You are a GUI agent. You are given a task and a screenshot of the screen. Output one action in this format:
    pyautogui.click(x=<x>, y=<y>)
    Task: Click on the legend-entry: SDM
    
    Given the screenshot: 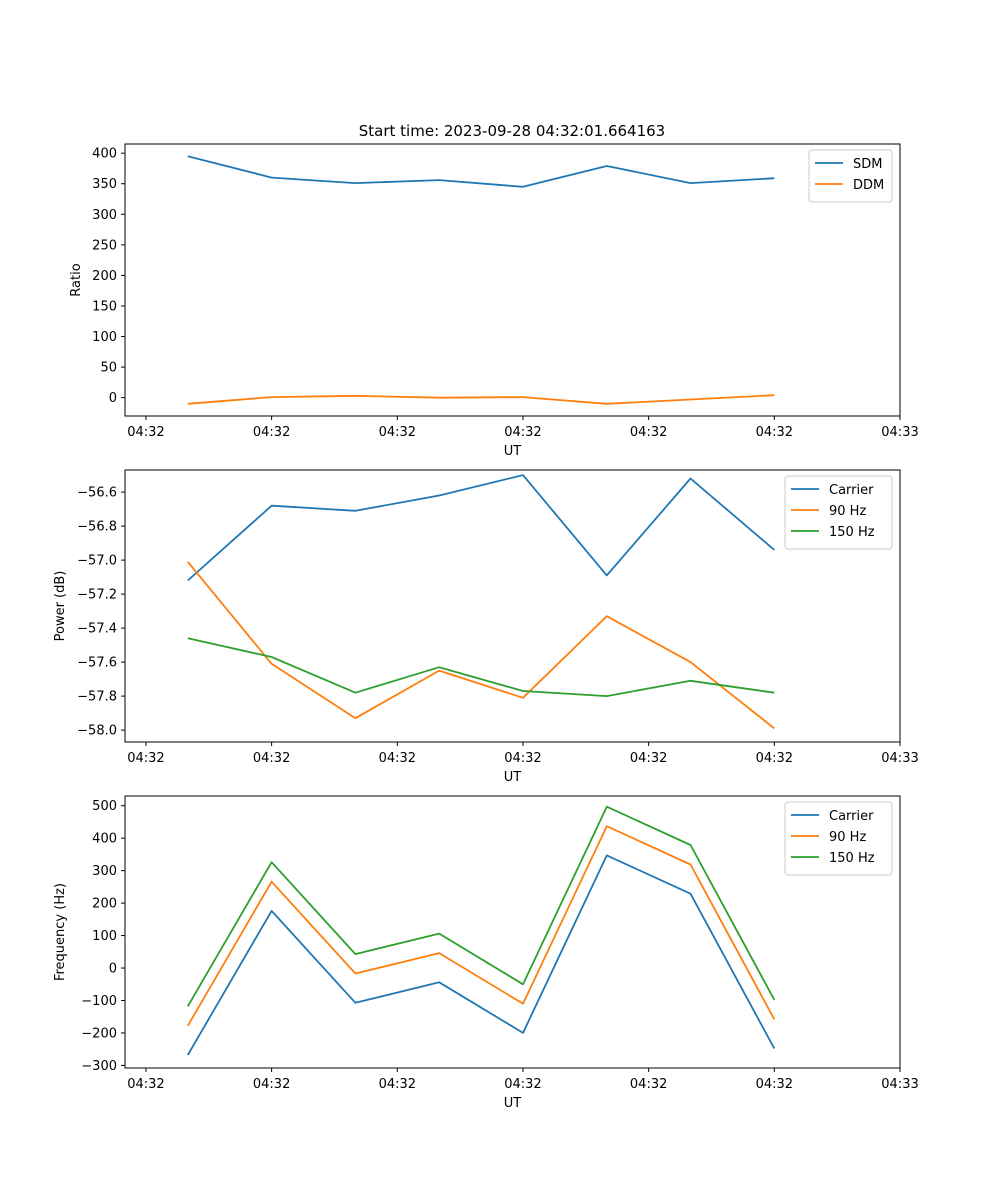 What is the action you would take?
    pyautogui.click(x=867, y=164)
    